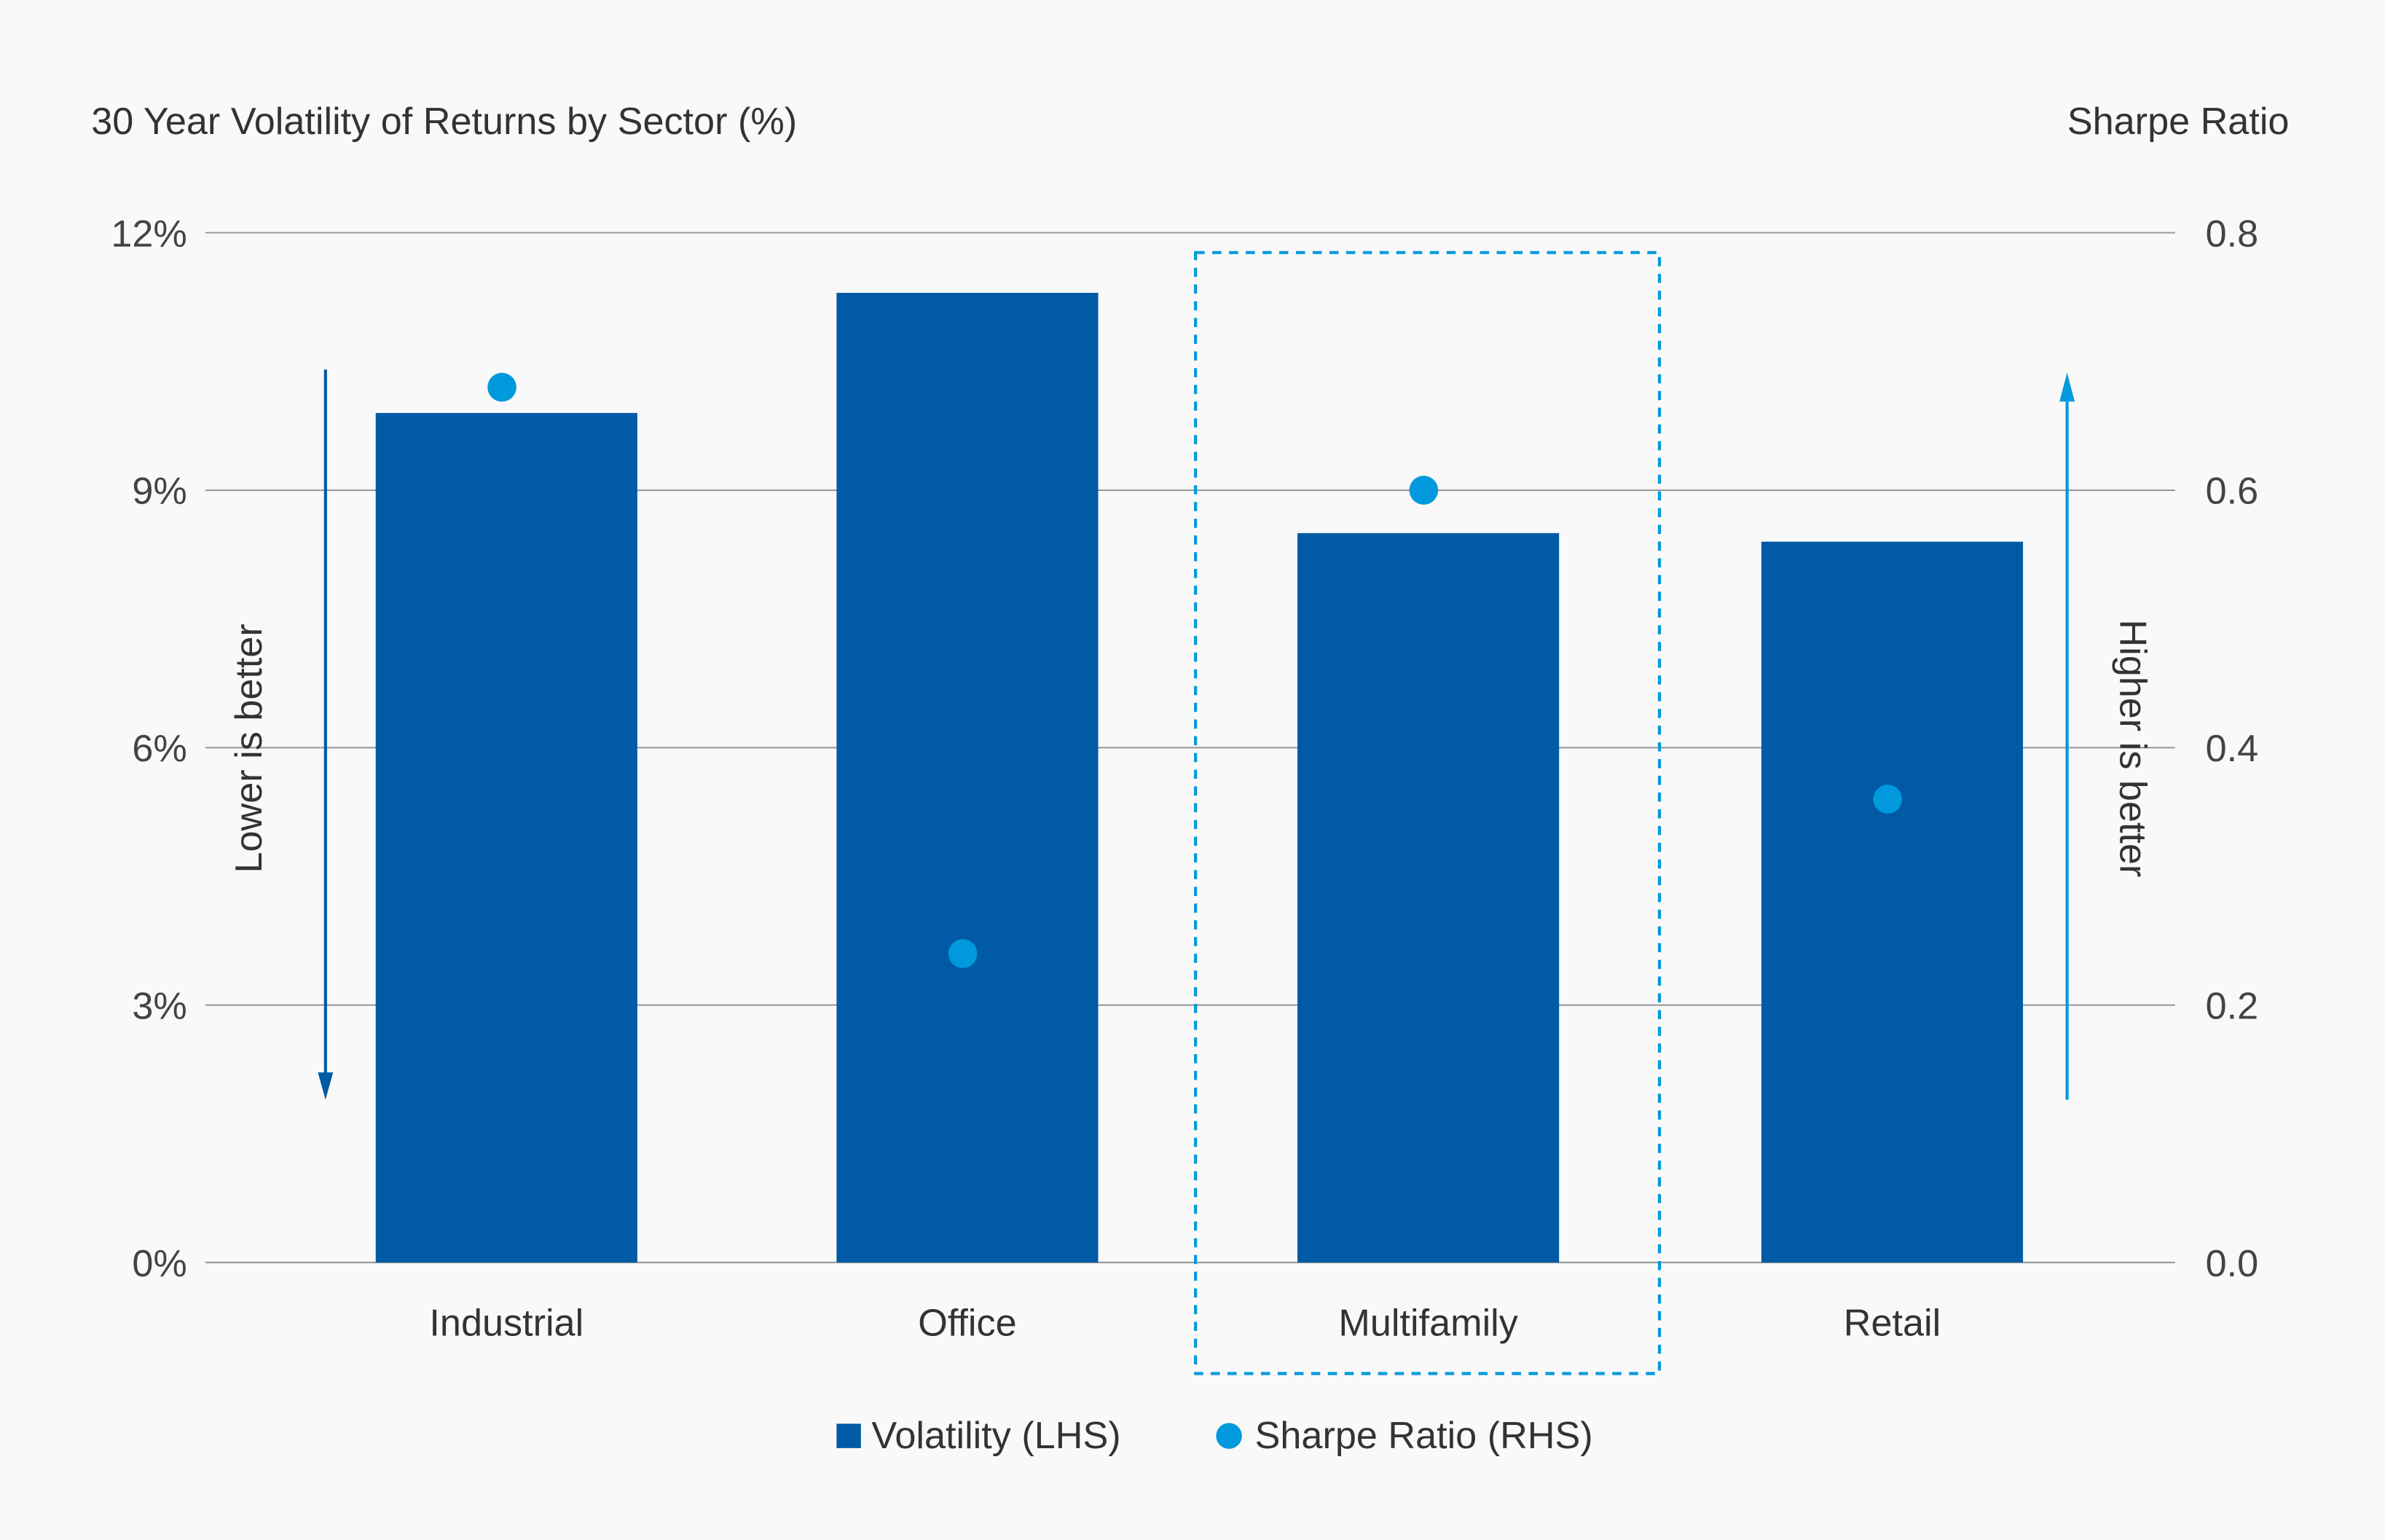 The height and width of the screenshot is (1540, 2385). Describe the element at coordinates (2133, 748) in the screenshot. I see `higher-is-better-label: Higher is better` at that location.